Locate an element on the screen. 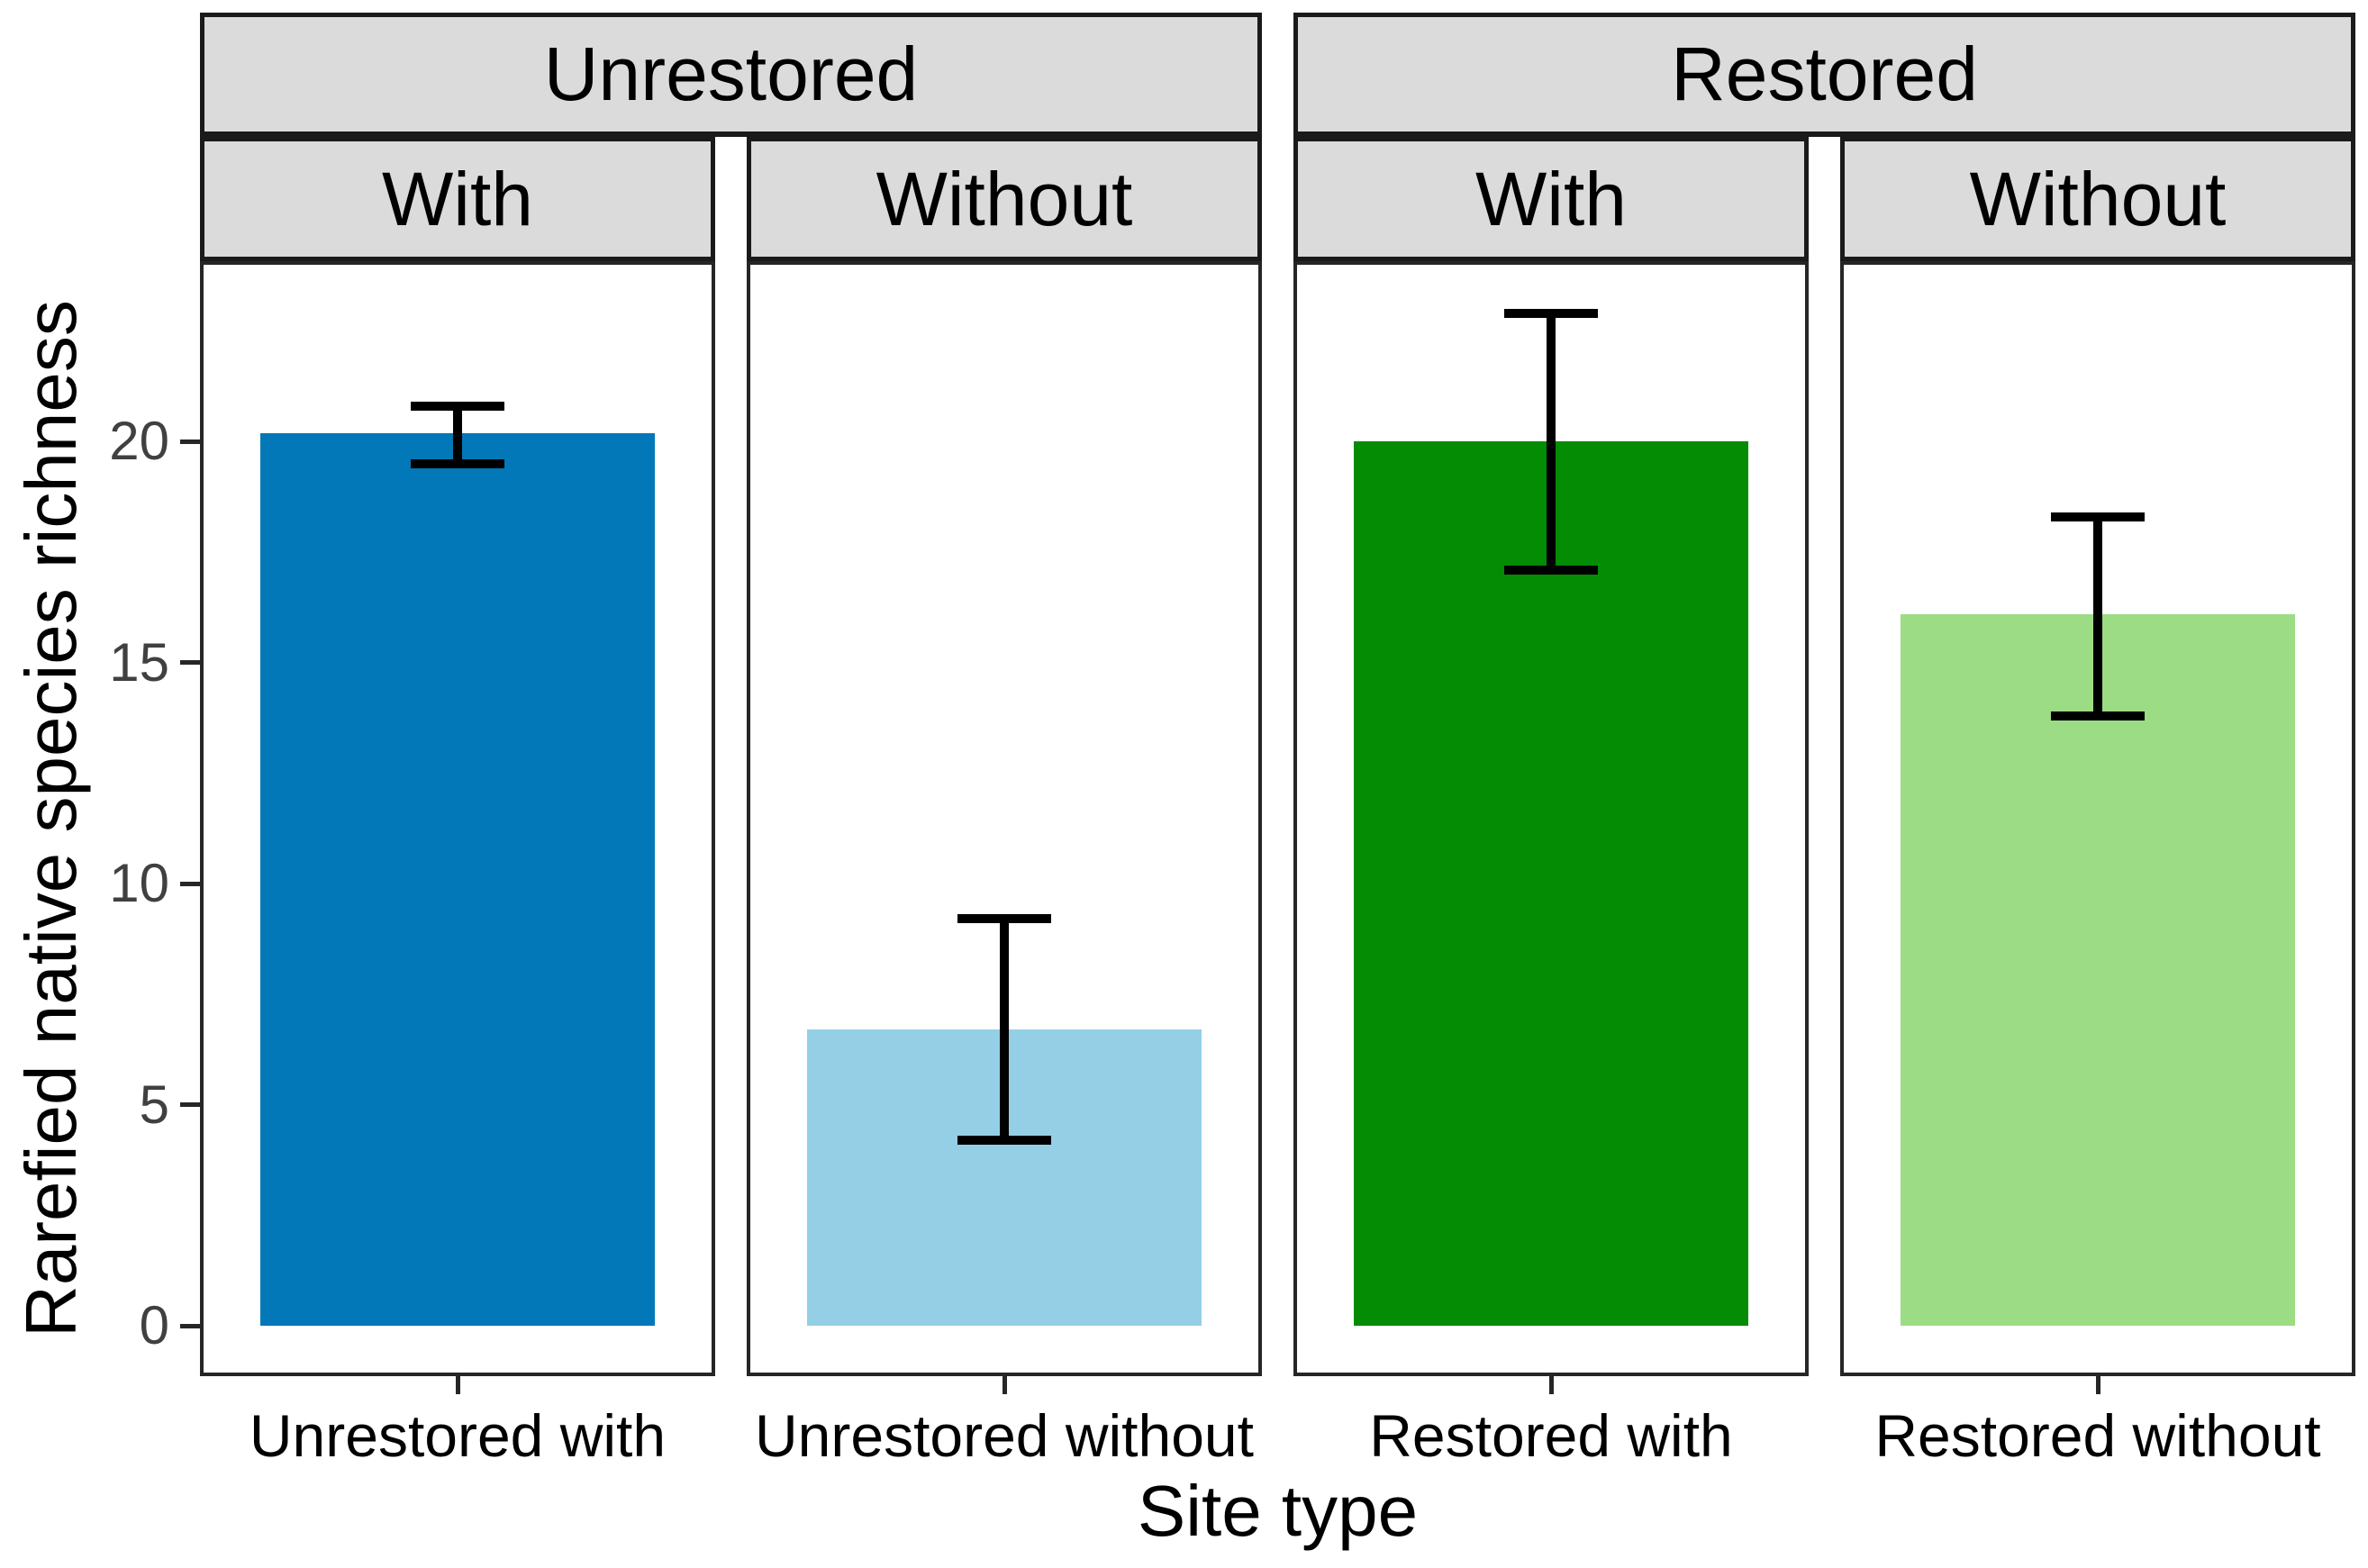 The height and width of the screenshot is (1568, 2368). facet-strip-label: Unrestored is located at coordinates (731, 74).